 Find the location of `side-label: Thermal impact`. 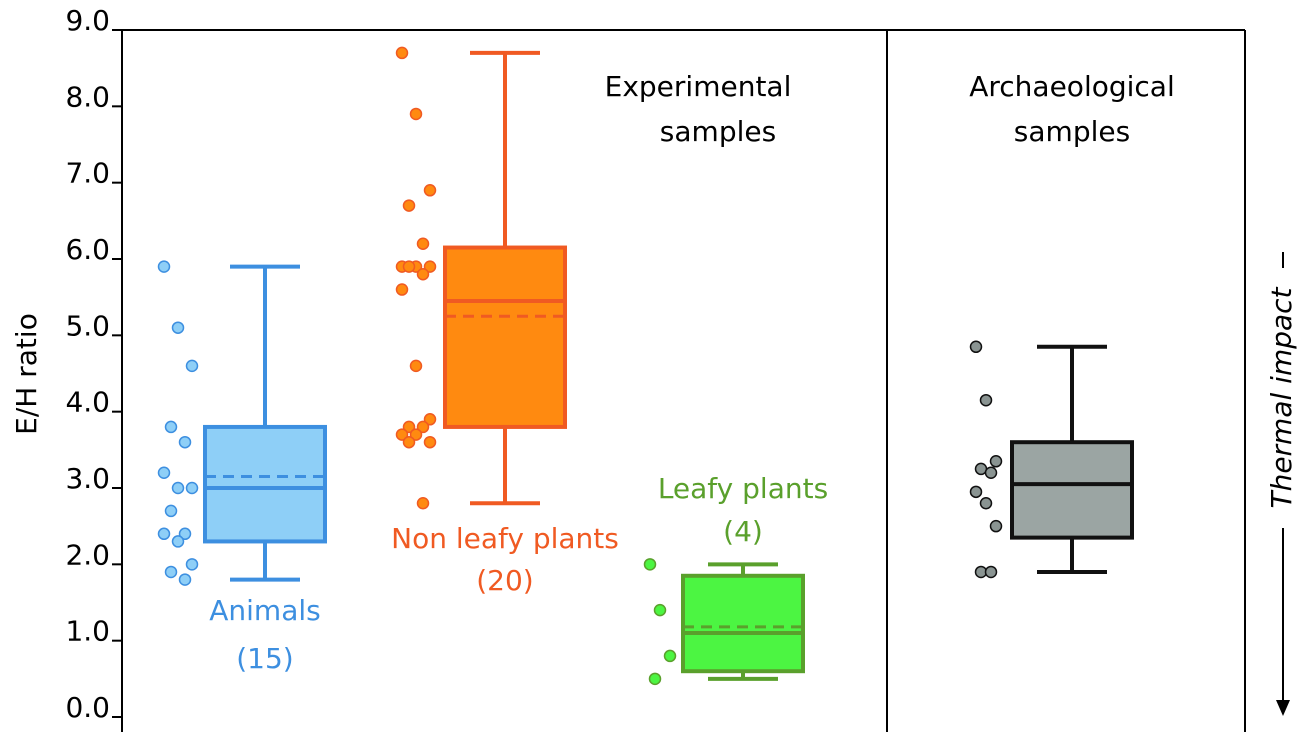

side-label: Thermal impact is located at coordinates (1281, 397).